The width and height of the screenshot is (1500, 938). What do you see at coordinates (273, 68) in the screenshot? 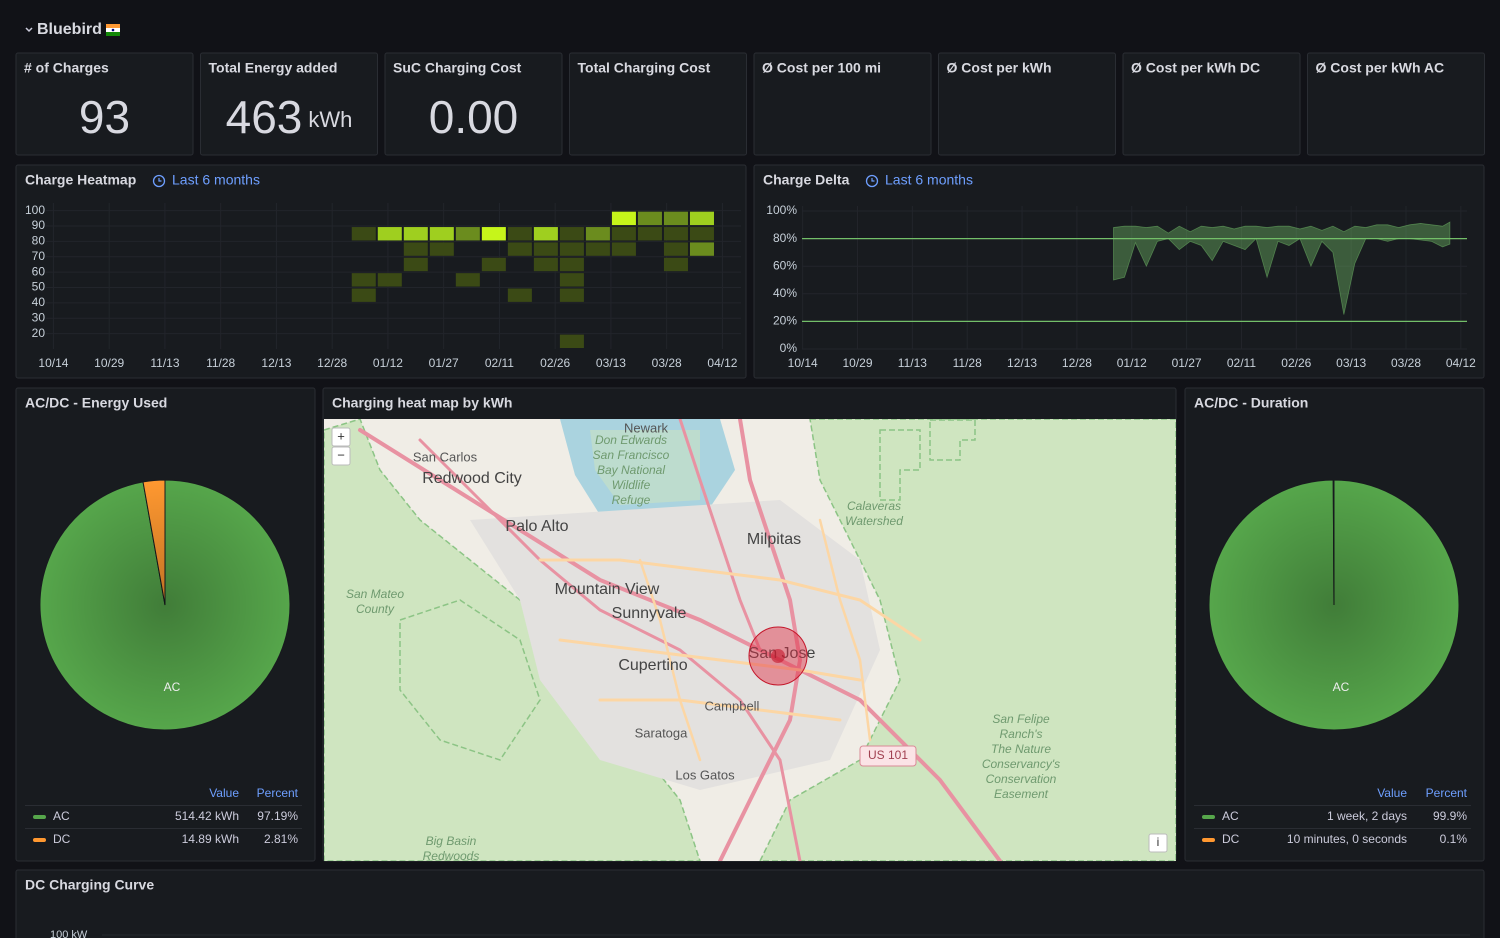
I see `stat-title: Total Energy added` at bounding box center [273, 68].